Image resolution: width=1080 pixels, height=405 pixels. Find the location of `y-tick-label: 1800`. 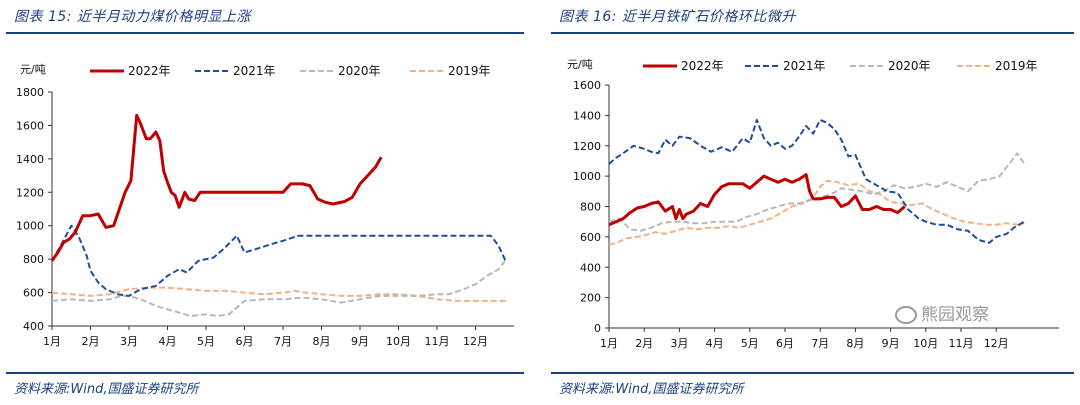

y-tick-label: 1800 is located at coordinates (30, 92).